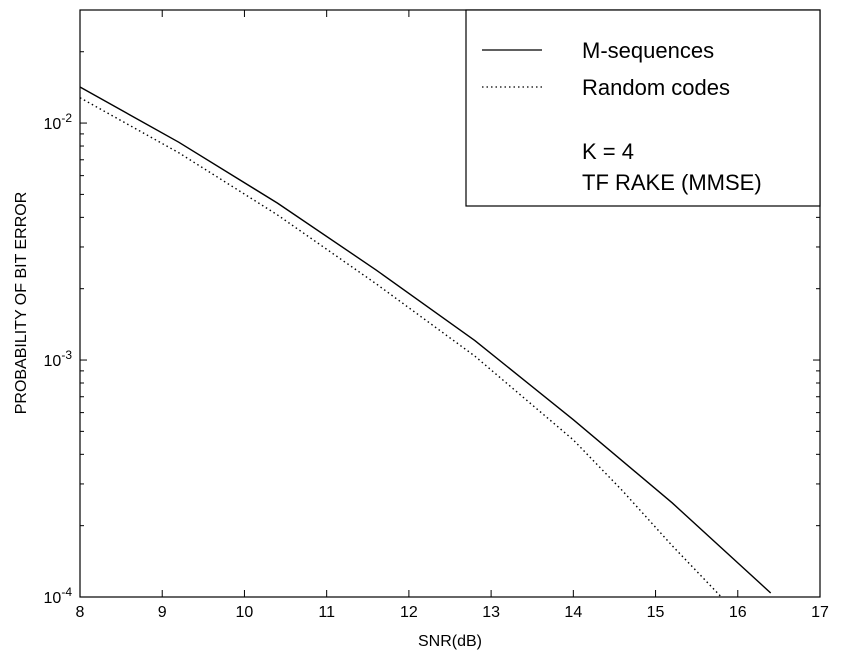 This screenshot has width=850, height=653. What do you see at coordinates (21, 303) in the screenshot?
I see `y-axis-title: PROBABILITY OF BIT ERROR` at bounding box center [21, 303].